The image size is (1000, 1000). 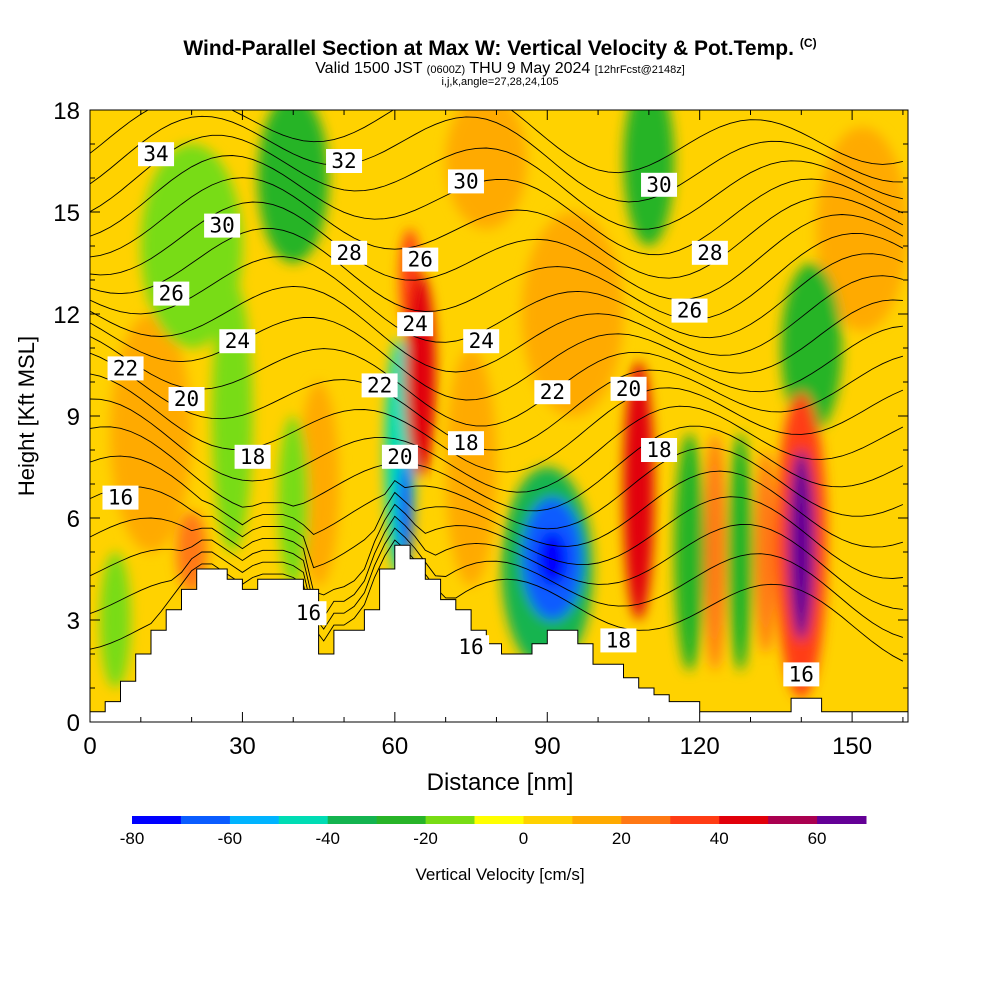 I want to click on svg-text: 24, so click(x=481, y=341).